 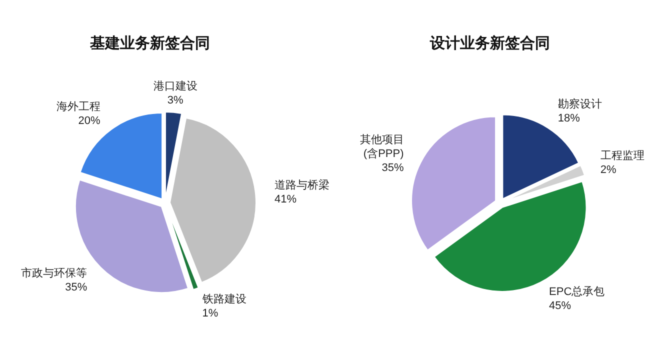 I want to click on chart-title: 基建业务新签合同, so click(x=149, y=43).